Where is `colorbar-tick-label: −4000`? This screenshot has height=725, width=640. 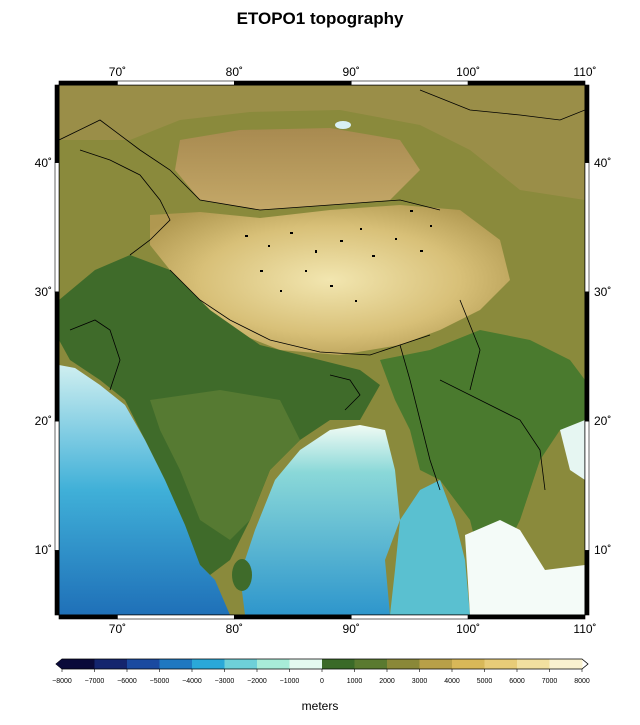
colorbar-tick-label: −4000 is located at coordinates (192, 681).